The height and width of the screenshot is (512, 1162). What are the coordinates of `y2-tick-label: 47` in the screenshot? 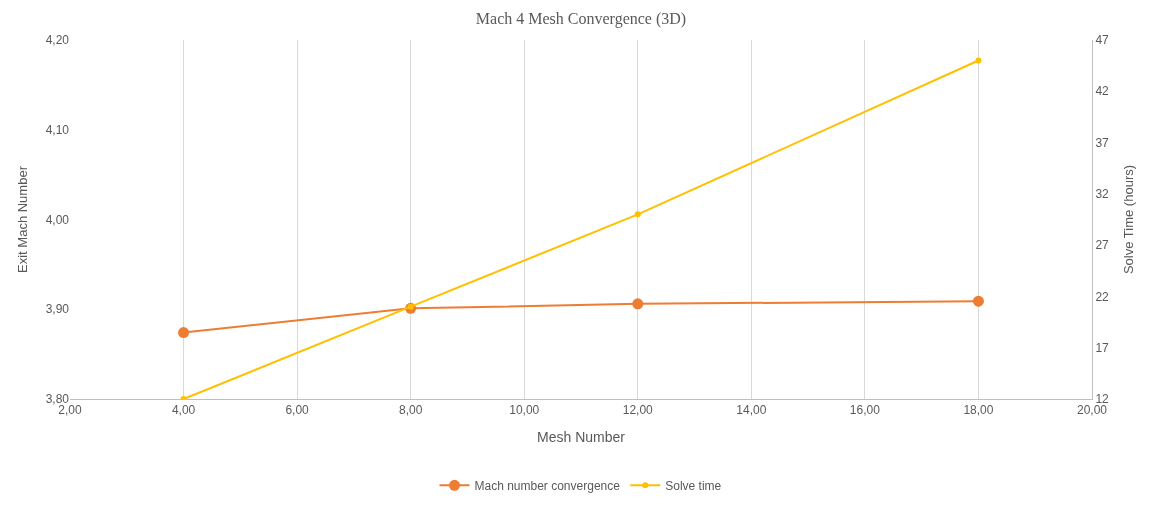 It's located at (1102, 40).